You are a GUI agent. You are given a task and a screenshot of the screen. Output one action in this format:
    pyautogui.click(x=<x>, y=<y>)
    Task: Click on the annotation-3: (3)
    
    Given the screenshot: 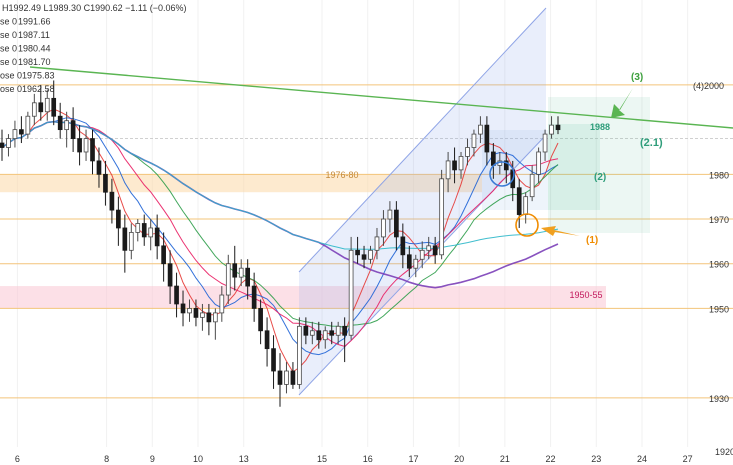 What is the action you would take?
    pyautogui.click(x=637, y=77)
    